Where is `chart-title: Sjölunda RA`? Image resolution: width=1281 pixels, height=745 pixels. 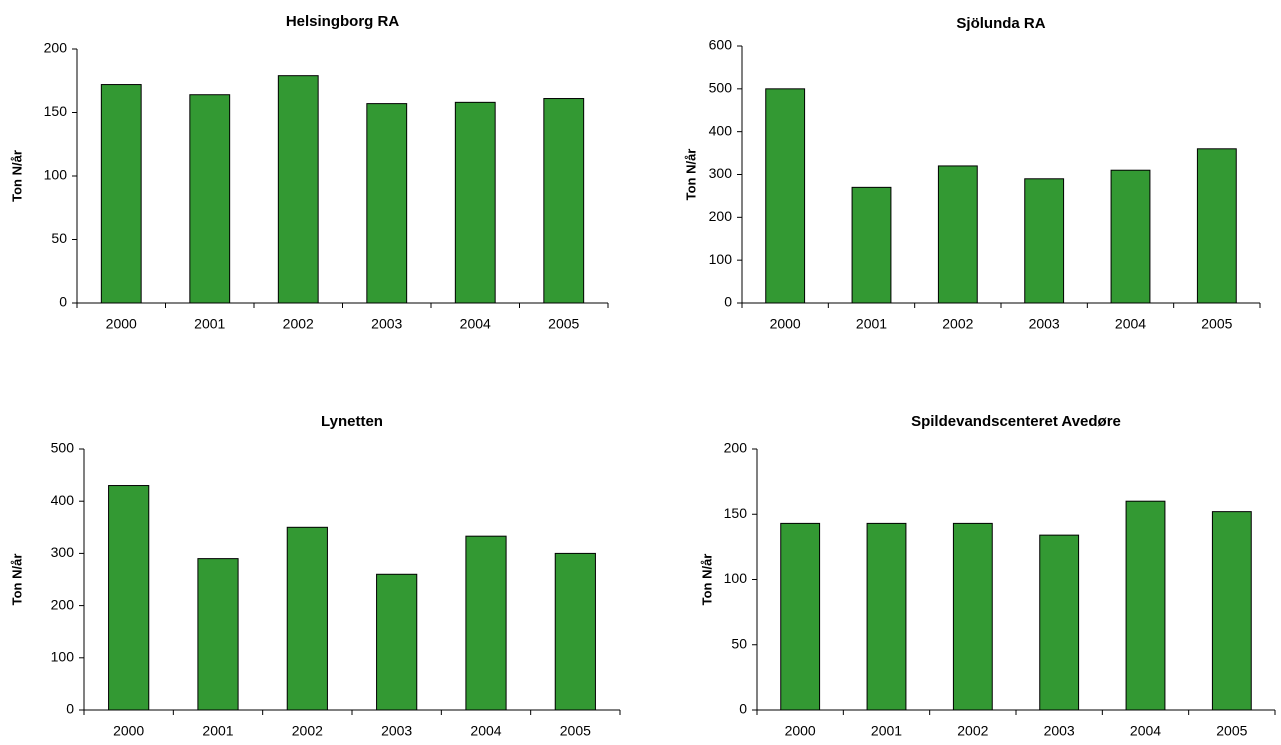
chart-title: Sjölunda RA is located at coordinates (1000, 23).